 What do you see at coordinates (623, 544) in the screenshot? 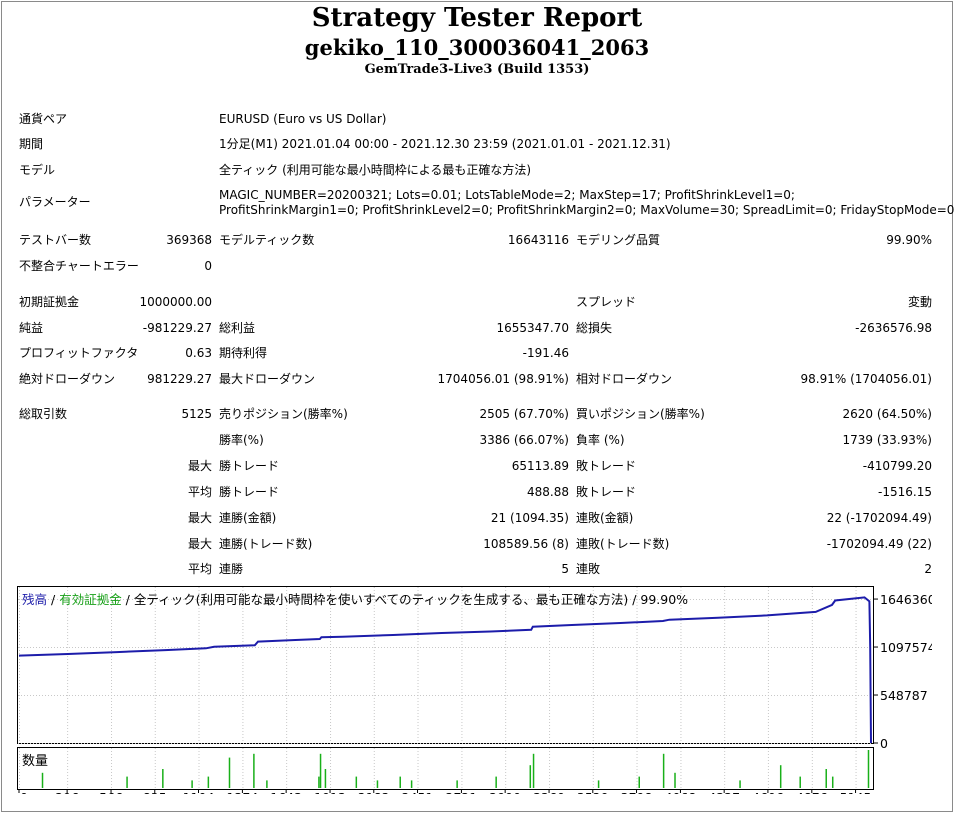
I see `max-consec-losses-cnt-label: 連敗(トレード数)` at bounding box center [623, 544].